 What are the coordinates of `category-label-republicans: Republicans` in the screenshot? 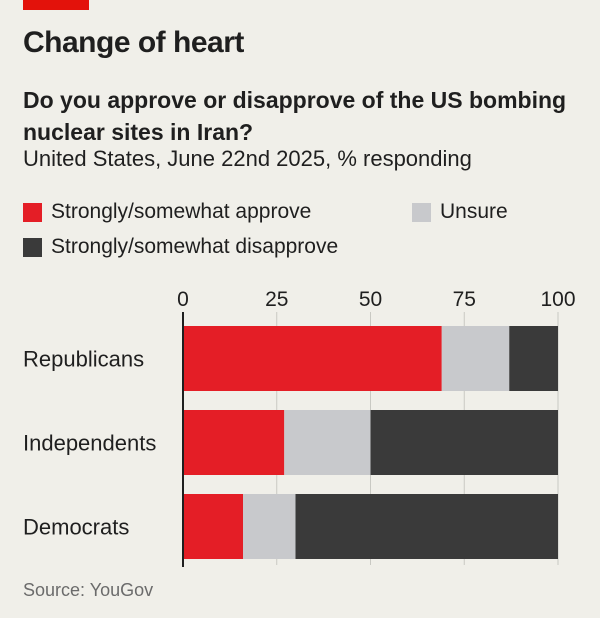 It's located at (83, 359).